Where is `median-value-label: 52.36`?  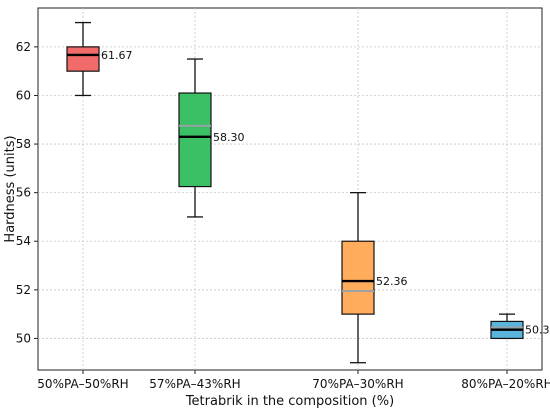 median-value-label: 52.36 is located at coordinates (392, 281).